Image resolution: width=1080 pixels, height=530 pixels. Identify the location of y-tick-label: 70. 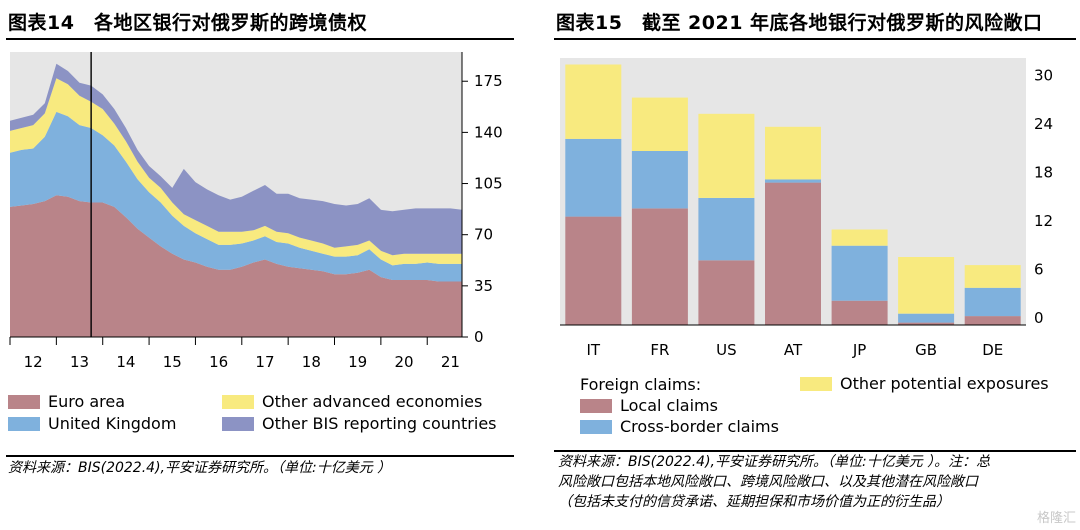
(483, 235).